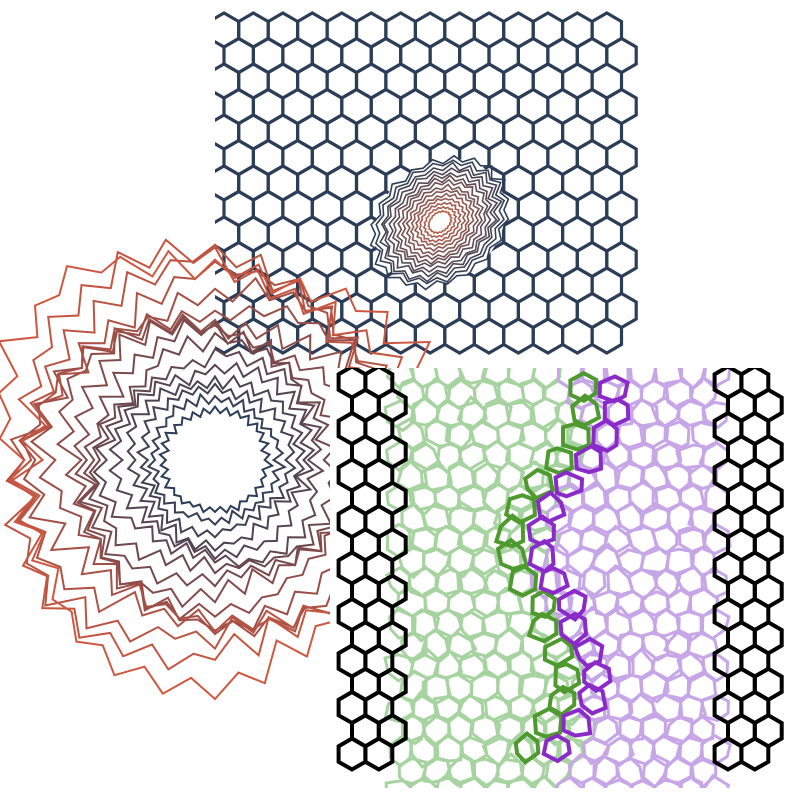 This screenshot has width=800, height=800. I want to click on defect-contours, so click(439, 222).